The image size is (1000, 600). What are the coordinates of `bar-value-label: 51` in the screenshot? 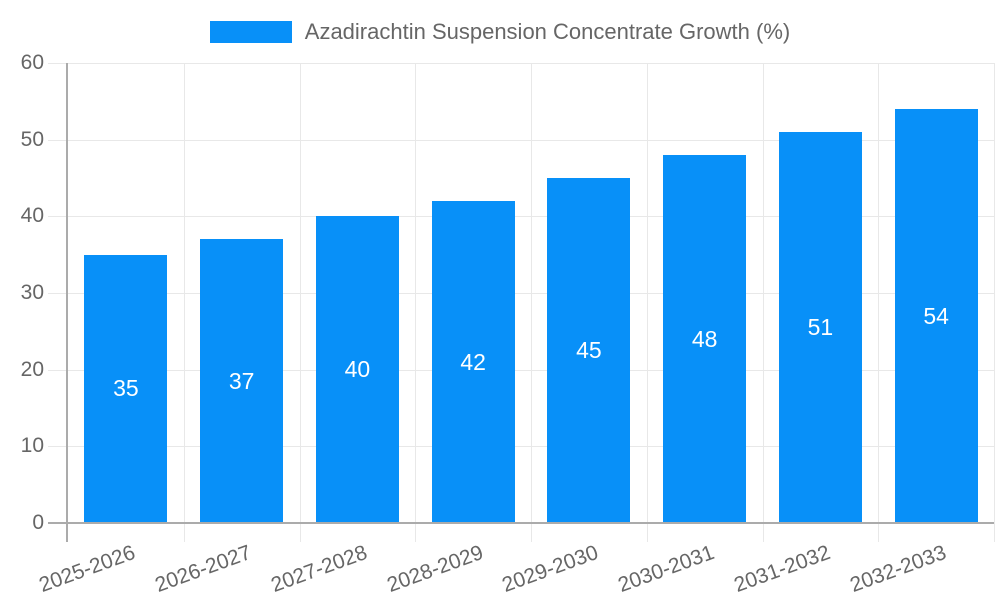 It's located at (820, 327).